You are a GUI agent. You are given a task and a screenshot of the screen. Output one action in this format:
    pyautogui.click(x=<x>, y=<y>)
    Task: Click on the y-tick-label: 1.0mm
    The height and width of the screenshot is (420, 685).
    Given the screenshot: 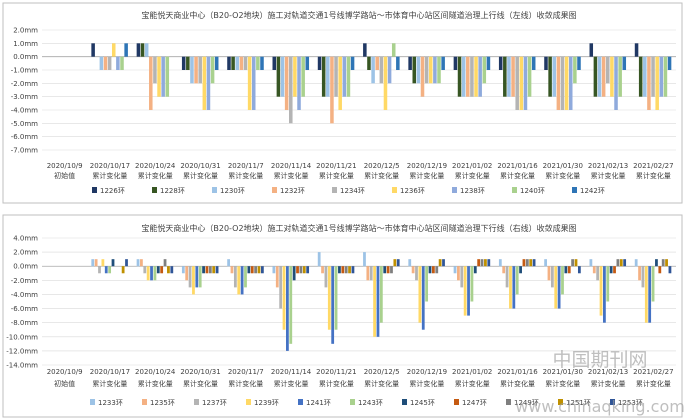 What is the action you would take?
    pyautogui.click(x=25, y=44)
    